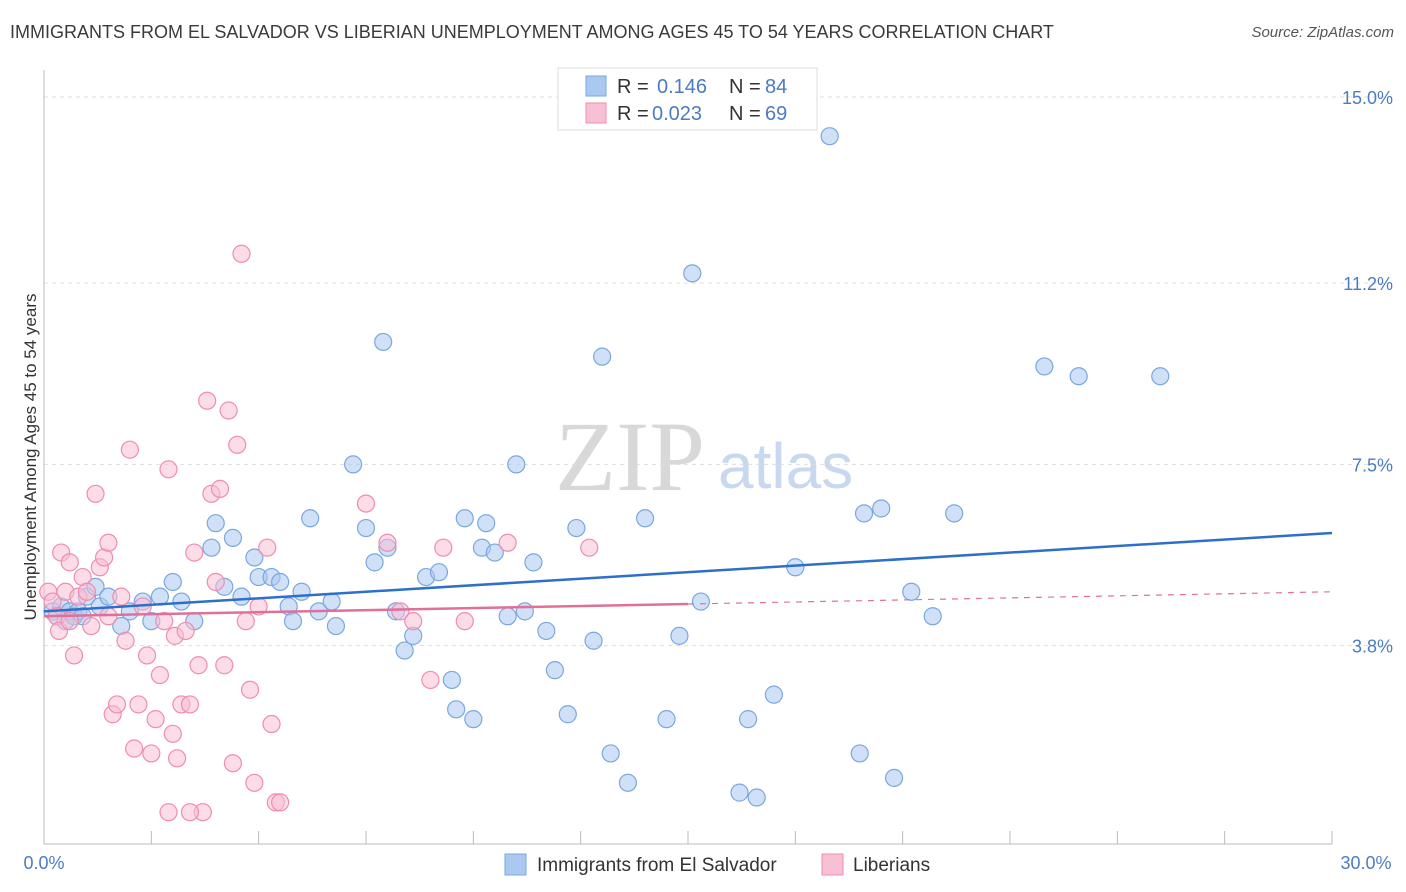 This screenshot has width=1406, height=892. Describe the element at coordinates (688, 574) in the screenshot. I see `trend-lines` at that location.